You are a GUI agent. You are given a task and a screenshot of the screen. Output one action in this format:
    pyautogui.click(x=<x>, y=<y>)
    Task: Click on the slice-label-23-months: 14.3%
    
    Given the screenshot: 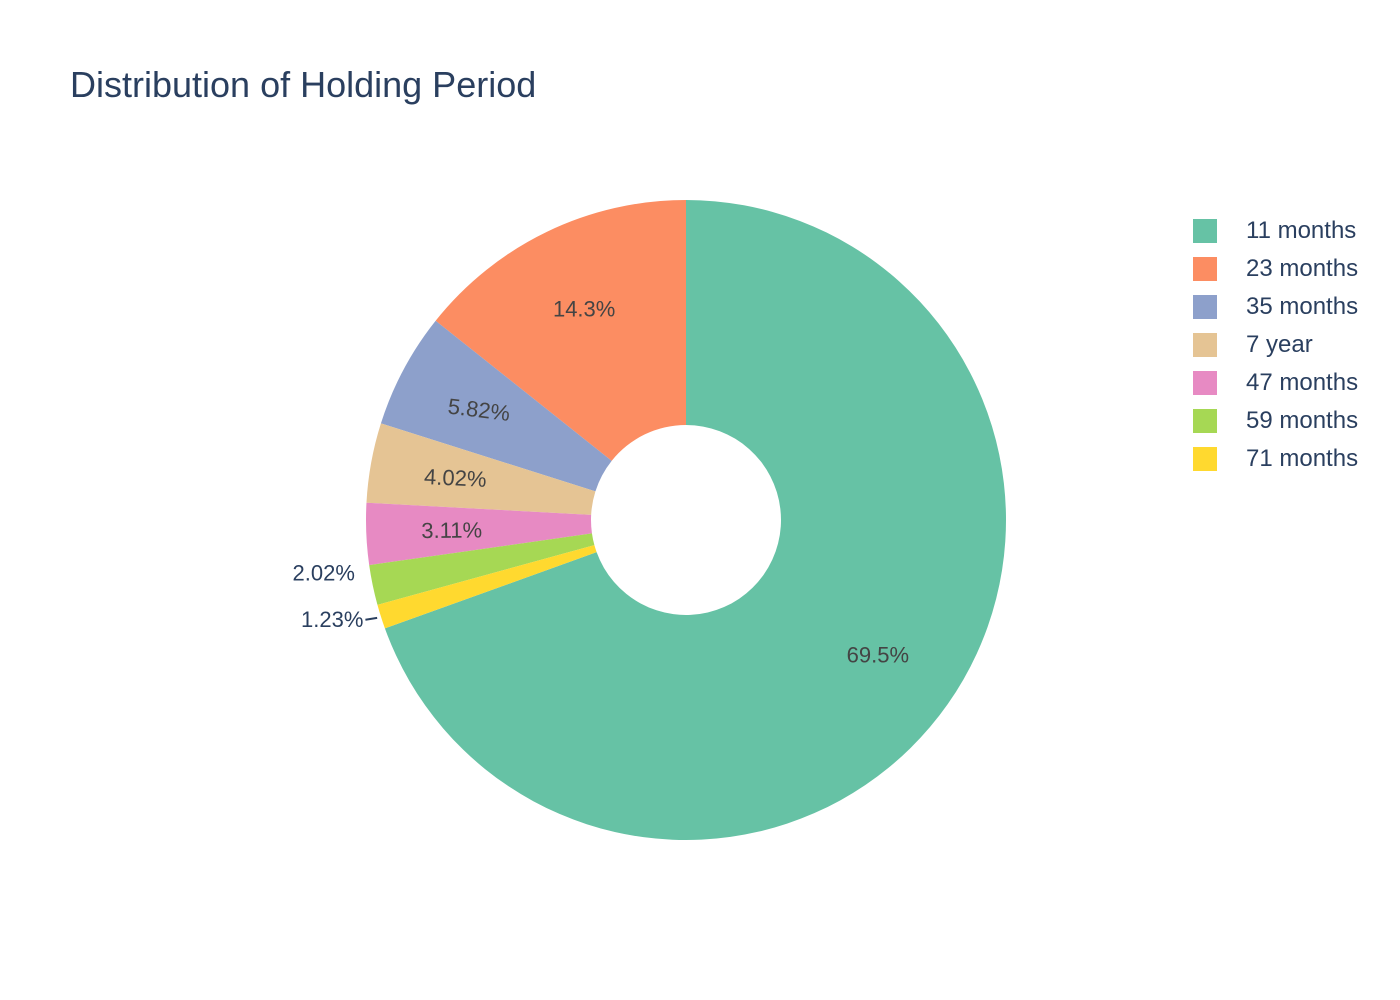 What is the action you would take?
    pyautogui.click(x=584, y=308)
    